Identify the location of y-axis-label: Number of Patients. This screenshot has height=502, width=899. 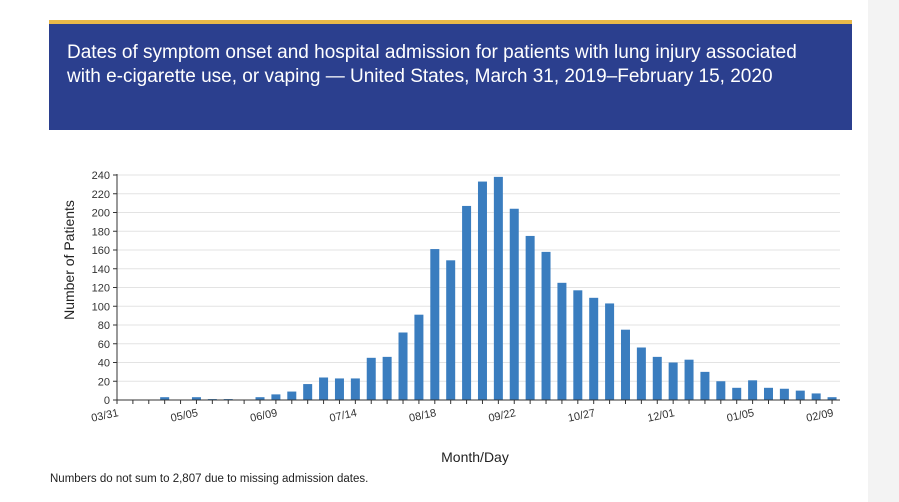
(69, 260).